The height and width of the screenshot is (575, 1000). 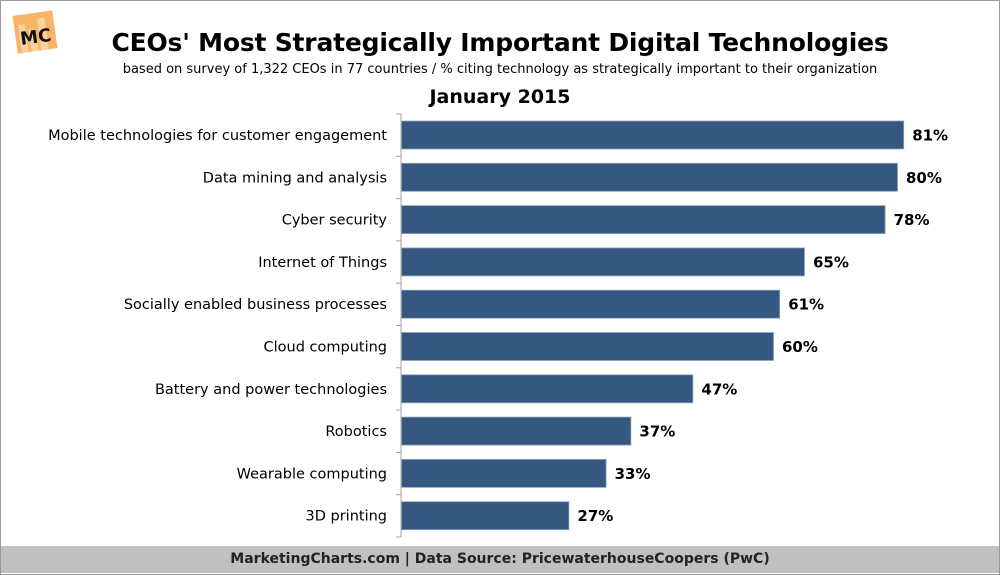 What do you see at coordinates (399, 325) in the screenshot?
I see `y-axis` at bounding box center [399, 325].